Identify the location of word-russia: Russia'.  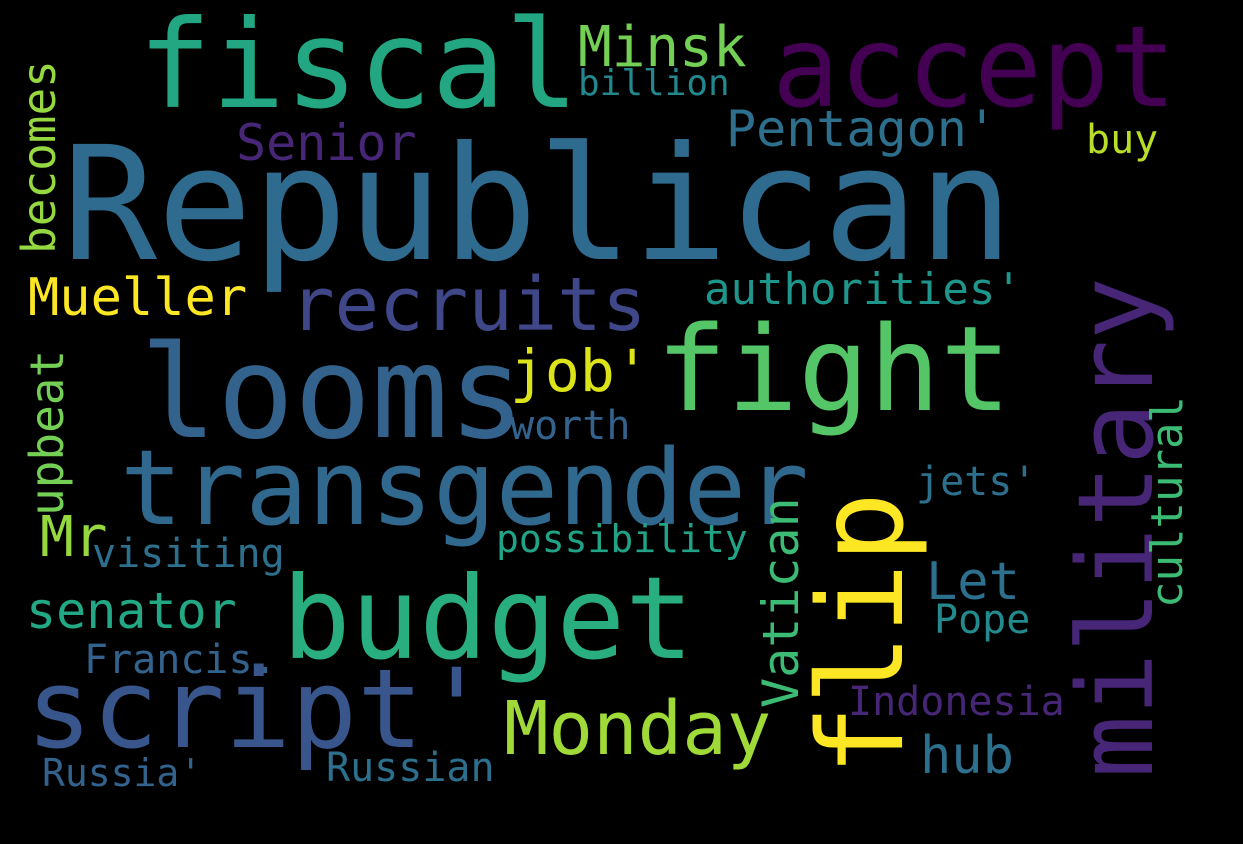
(122, 773).